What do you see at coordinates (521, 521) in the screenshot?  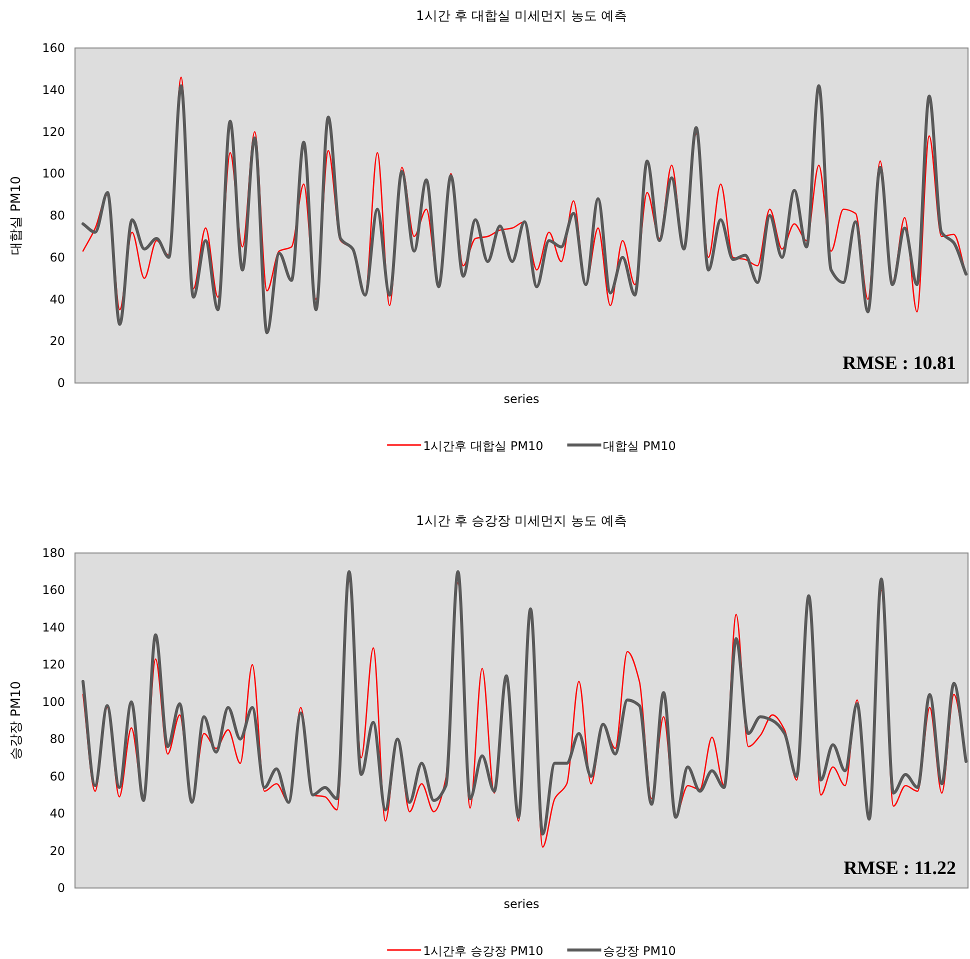 I see `chart-title: 1시간 후 승강장 미세먼지 농도 예측` at bounding box center [521, 521].